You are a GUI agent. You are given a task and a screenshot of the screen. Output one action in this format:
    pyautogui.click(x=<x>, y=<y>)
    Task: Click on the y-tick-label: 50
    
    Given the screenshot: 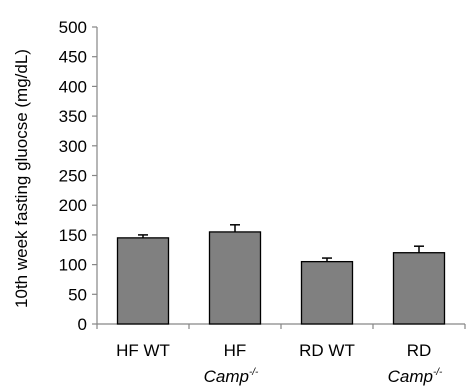 What is the action you would take?
    pyautogui.click(x=77, y=294)
    